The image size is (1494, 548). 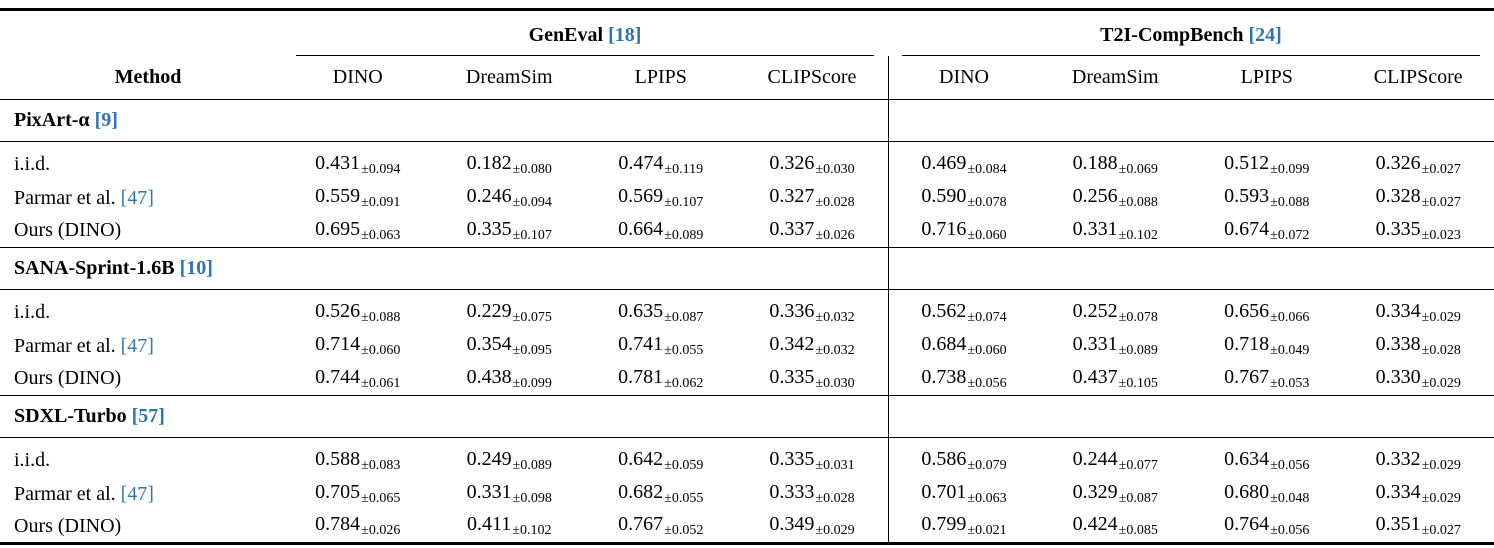 I want to click on metric-cell: 0.334±0.029, so click(x=1418, y=494).